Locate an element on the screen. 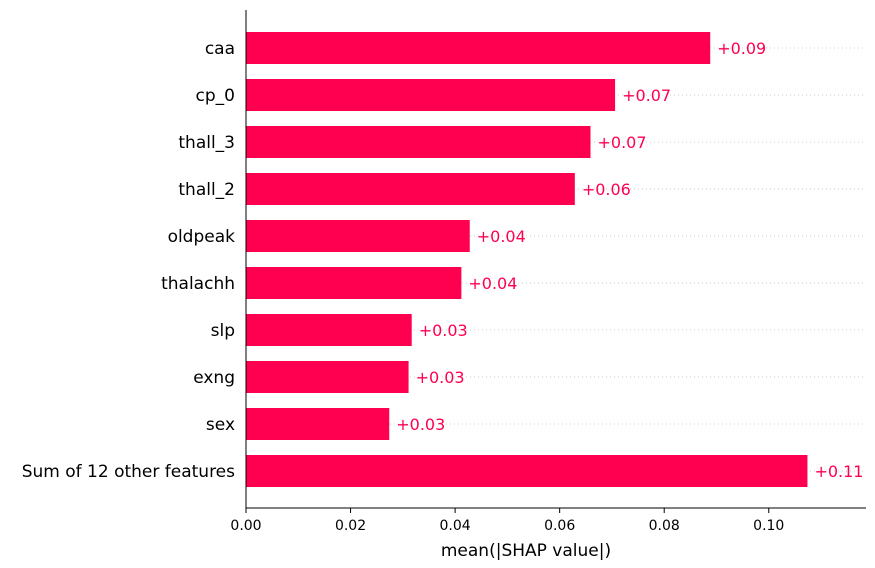 The image size is (875, 568). value-label: +0.09 is located at coordinates (741, 48).